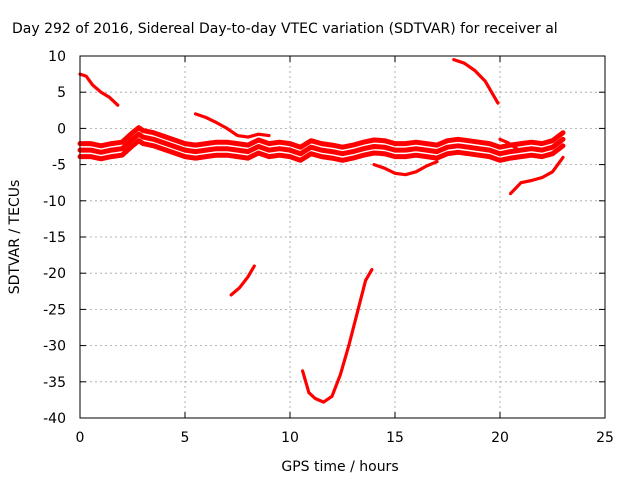 This screenshot has width=640, height=480. I want to click on x-tick-label: 5, so click(185, 438).